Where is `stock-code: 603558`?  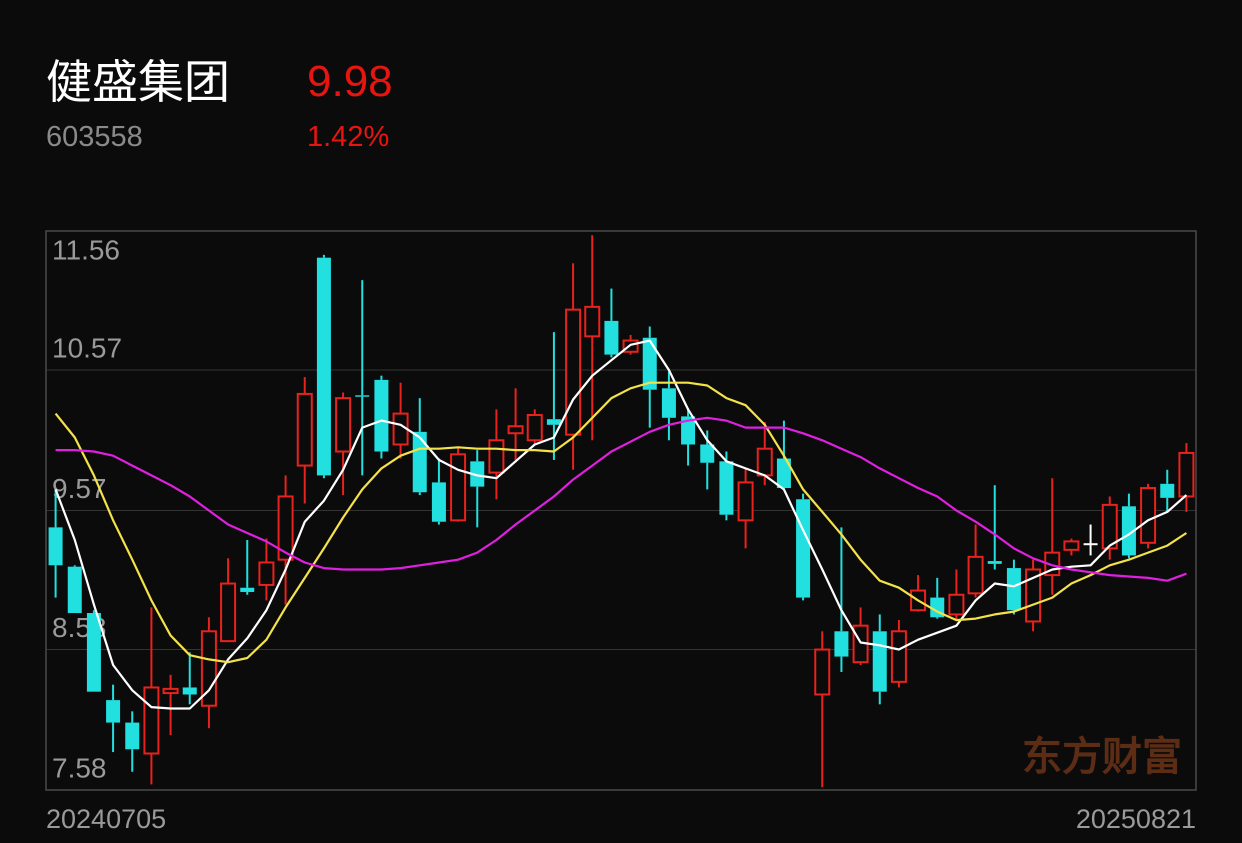 stock-code: 603558 is located at coordinates (94, 137).